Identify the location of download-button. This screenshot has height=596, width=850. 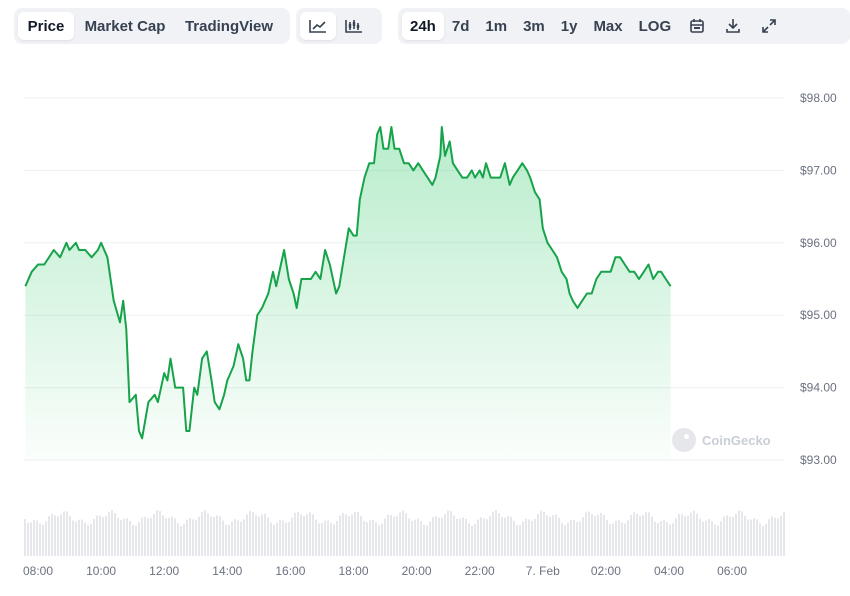
(733, 26).